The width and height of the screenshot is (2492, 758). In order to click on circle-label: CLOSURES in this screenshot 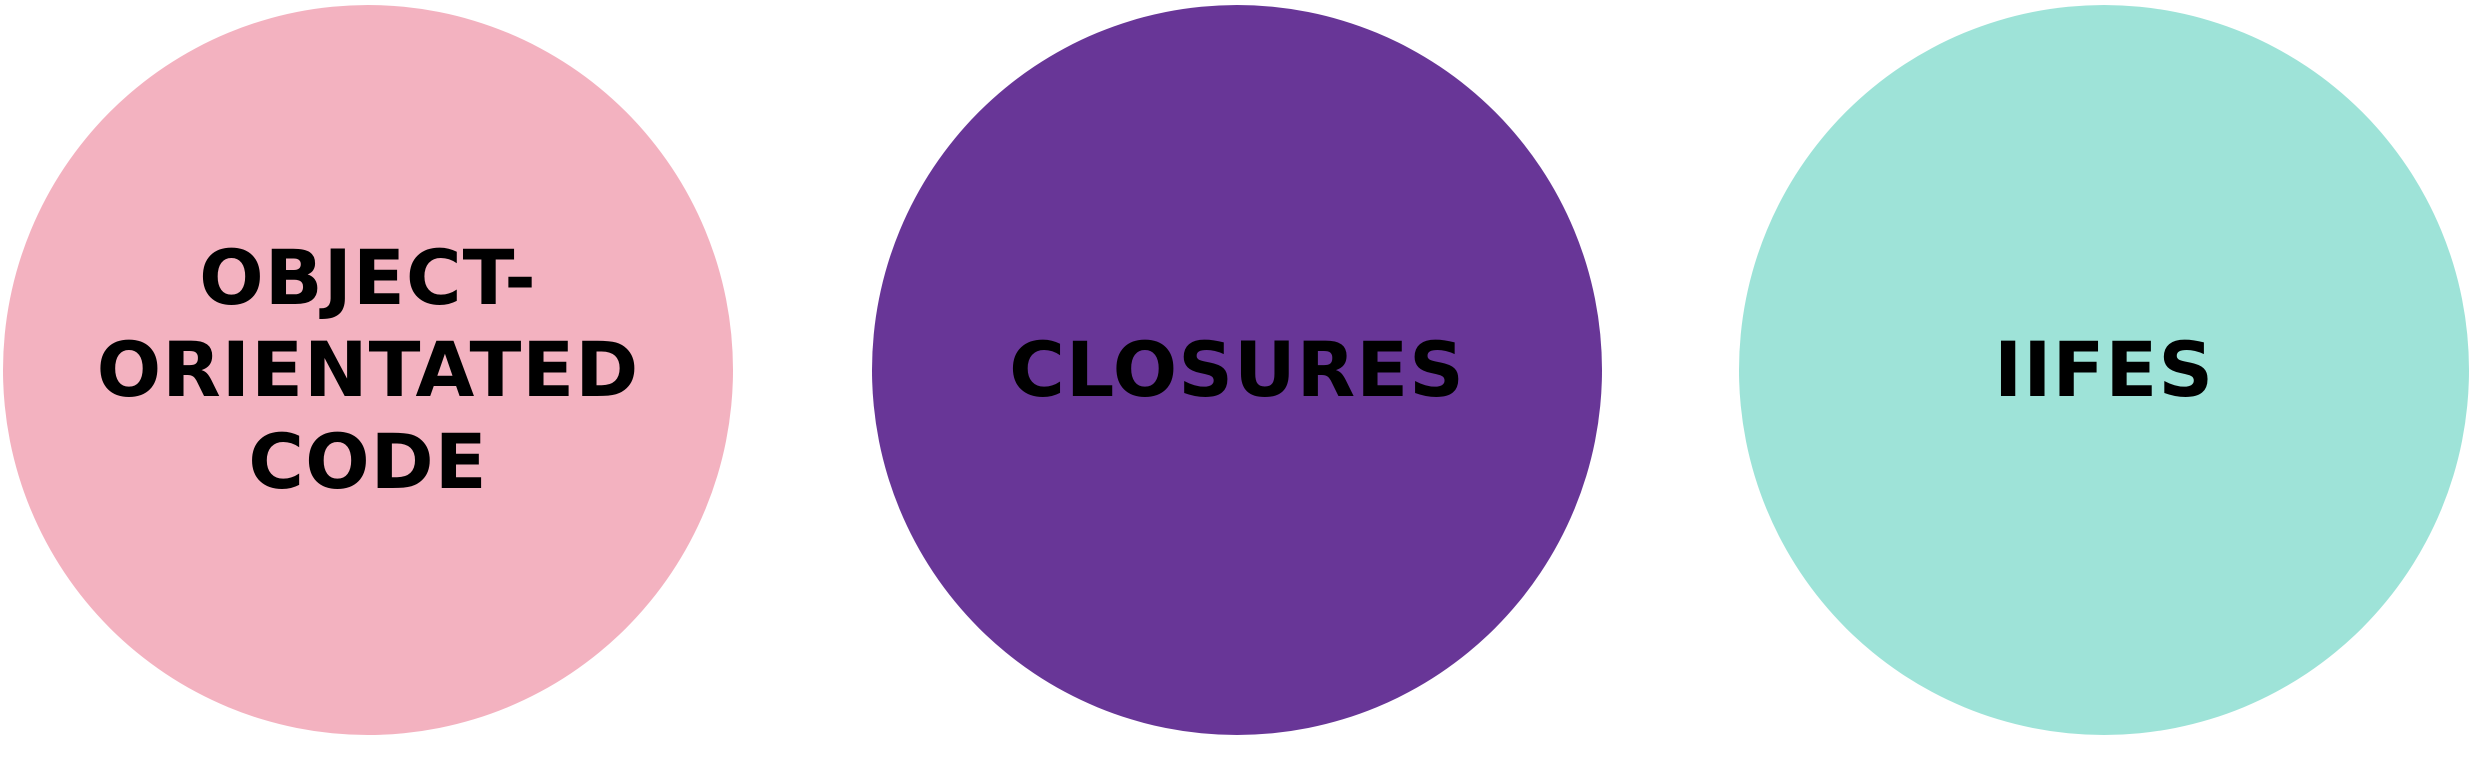, I will do `click(1237, 370)`.